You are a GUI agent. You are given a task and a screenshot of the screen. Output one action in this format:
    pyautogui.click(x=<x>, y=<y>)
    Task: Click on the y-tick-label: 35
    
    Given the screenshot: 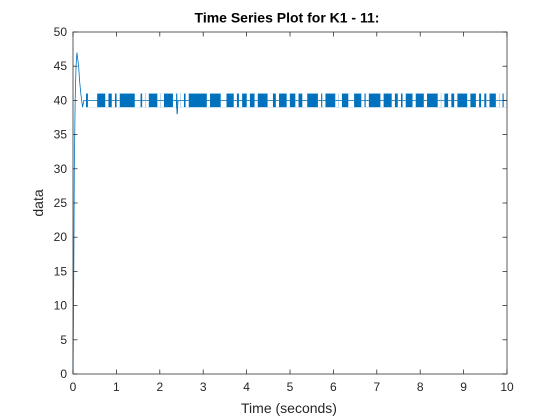 What is the action you would take?
    pyautogui.click(x=61, y=135)
    